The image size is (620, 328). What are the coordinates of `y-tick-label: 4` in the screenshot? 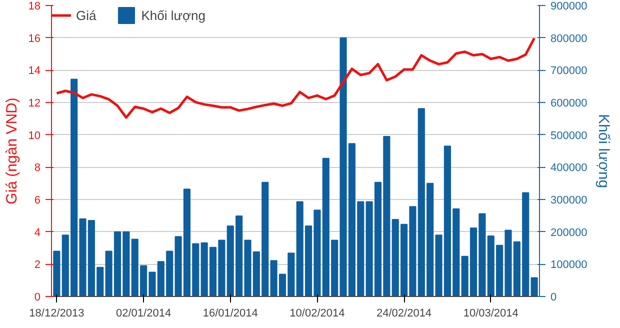 It's located at (37, 232).